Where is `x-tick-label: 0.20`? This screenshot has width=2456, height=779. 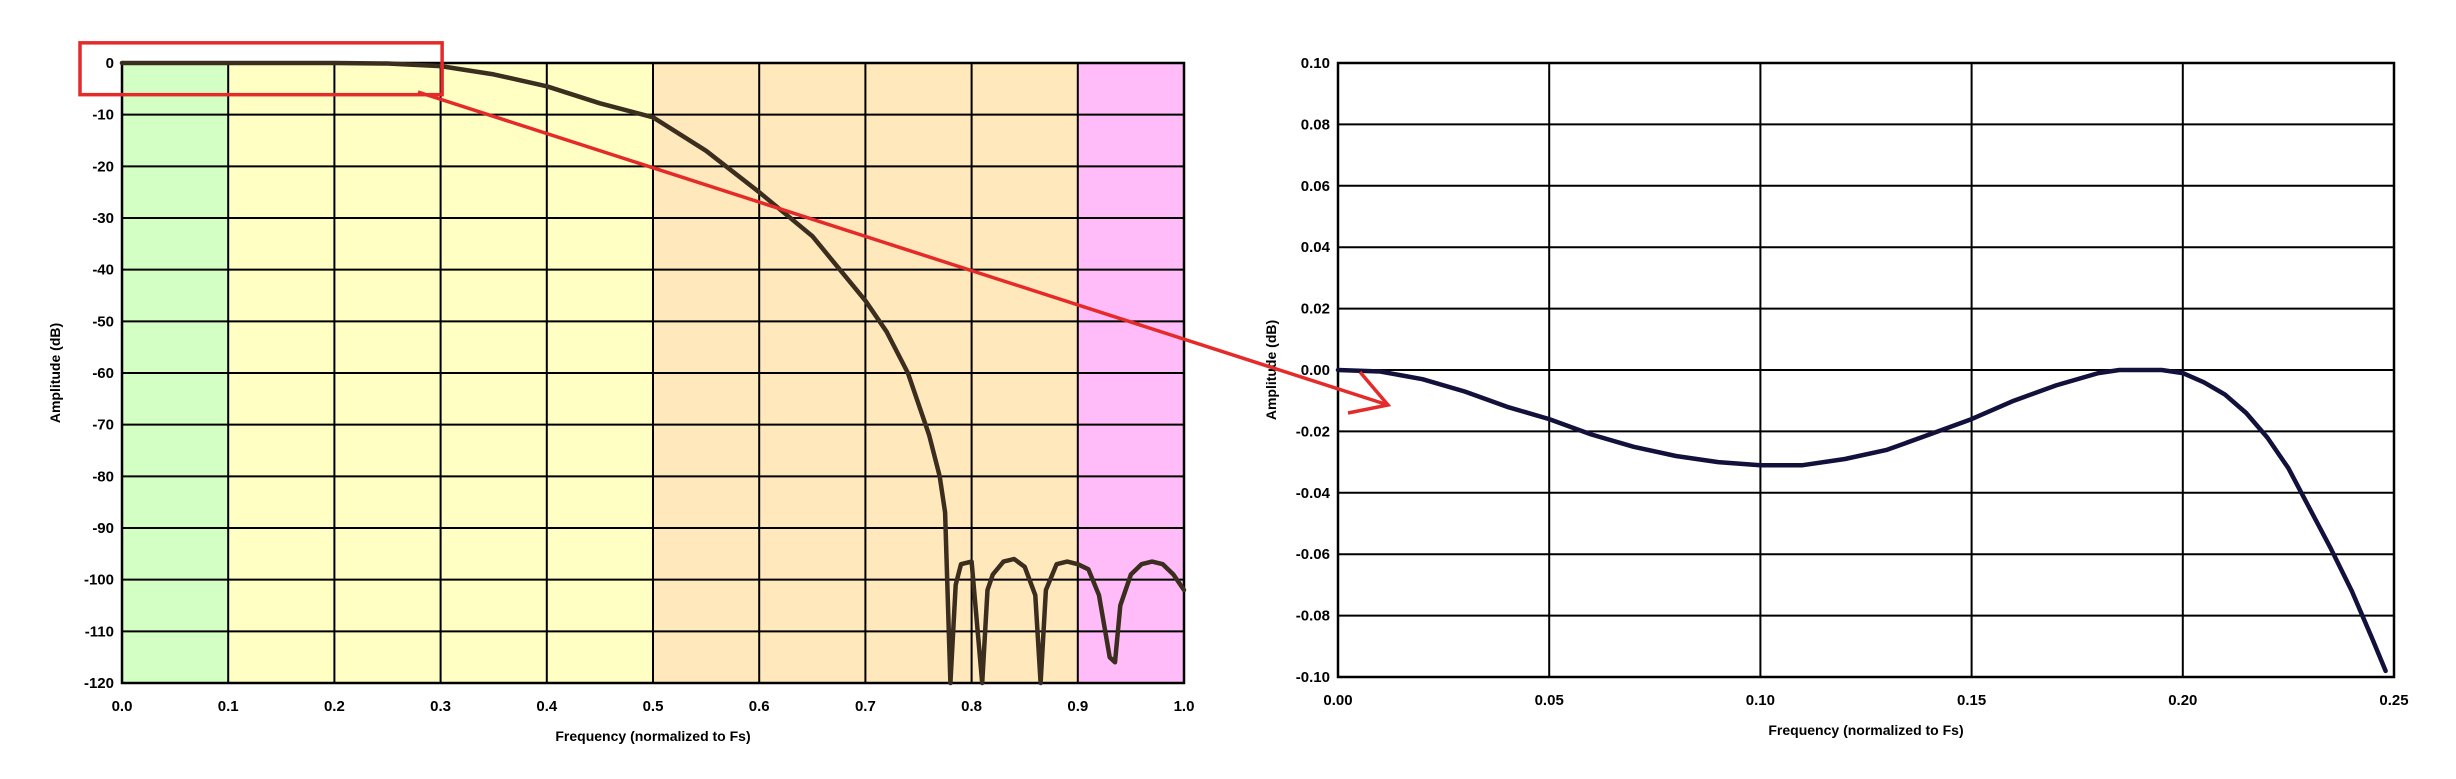
x-tick-label: 0.20 is located at coordinates (2182, 700).